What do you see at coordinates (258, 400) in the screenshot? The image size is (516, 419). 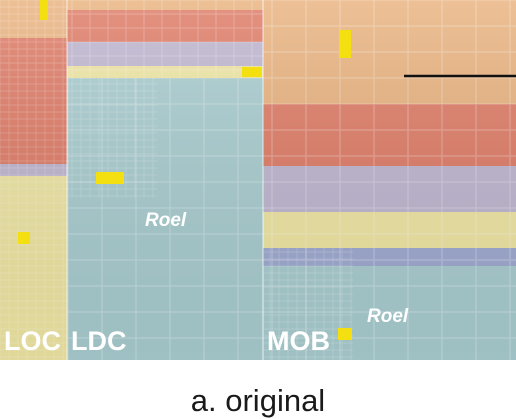 I see `figure-caption: a. original` at bounding box center [258, 400].